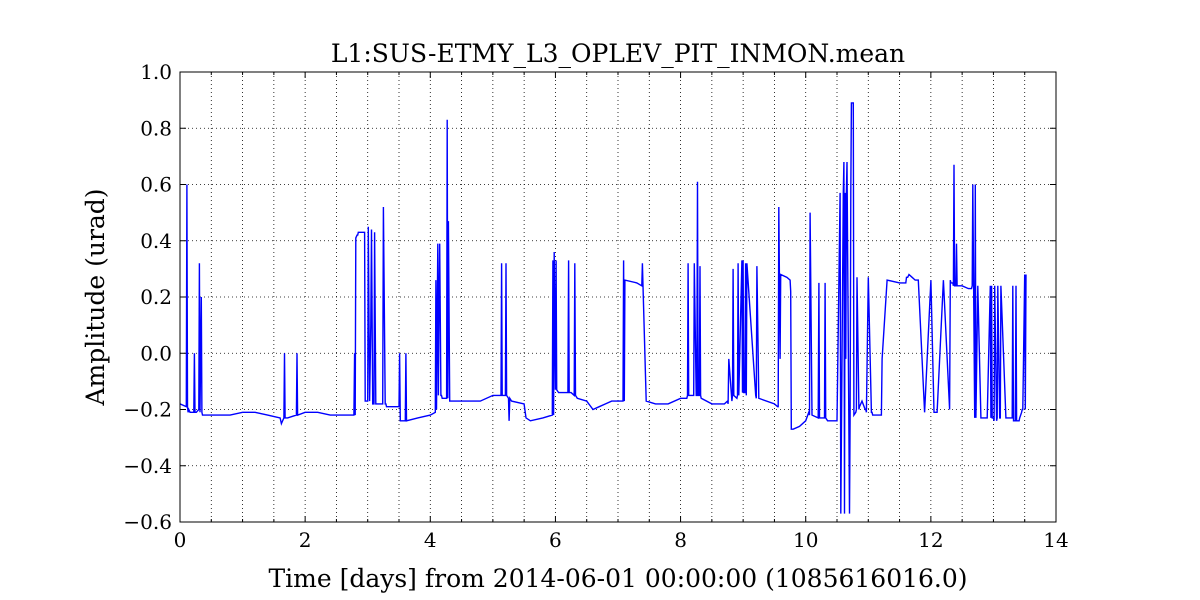 This screenshot has height=600, width=1200. What do you see at coordinates (147, 410) in the screenshot?
I see `y-tick-label: −0.2` at bounding box center [147, 410].